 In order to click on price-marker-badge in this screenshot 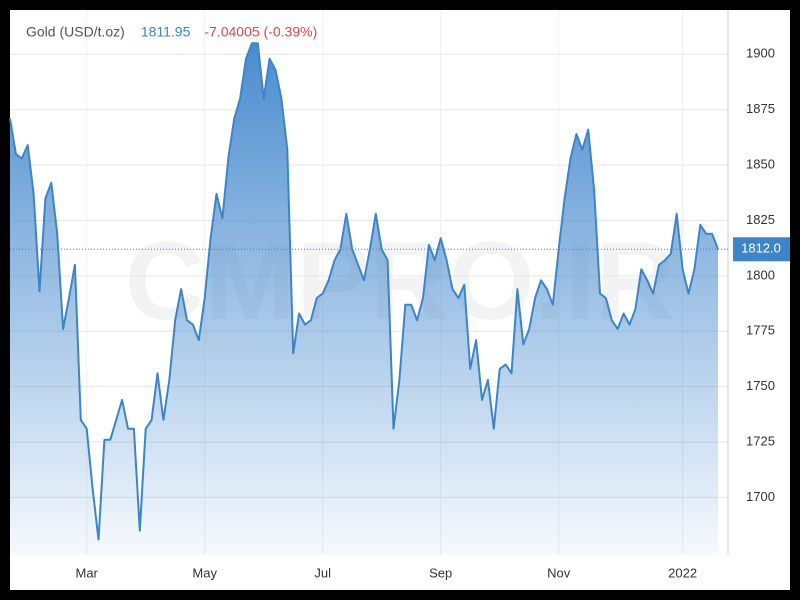, I will do `click(761, 249)`.